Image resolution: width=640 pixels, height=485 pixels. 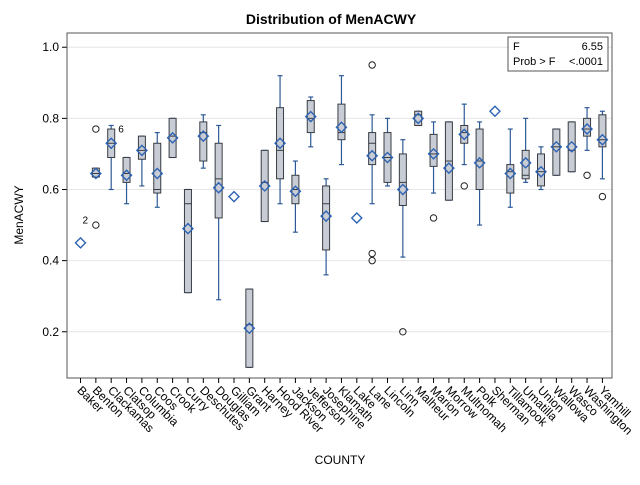 I want to click on stats-legend-box: F 6.55 Prob > F <.0001, so click(x=558, y=54).